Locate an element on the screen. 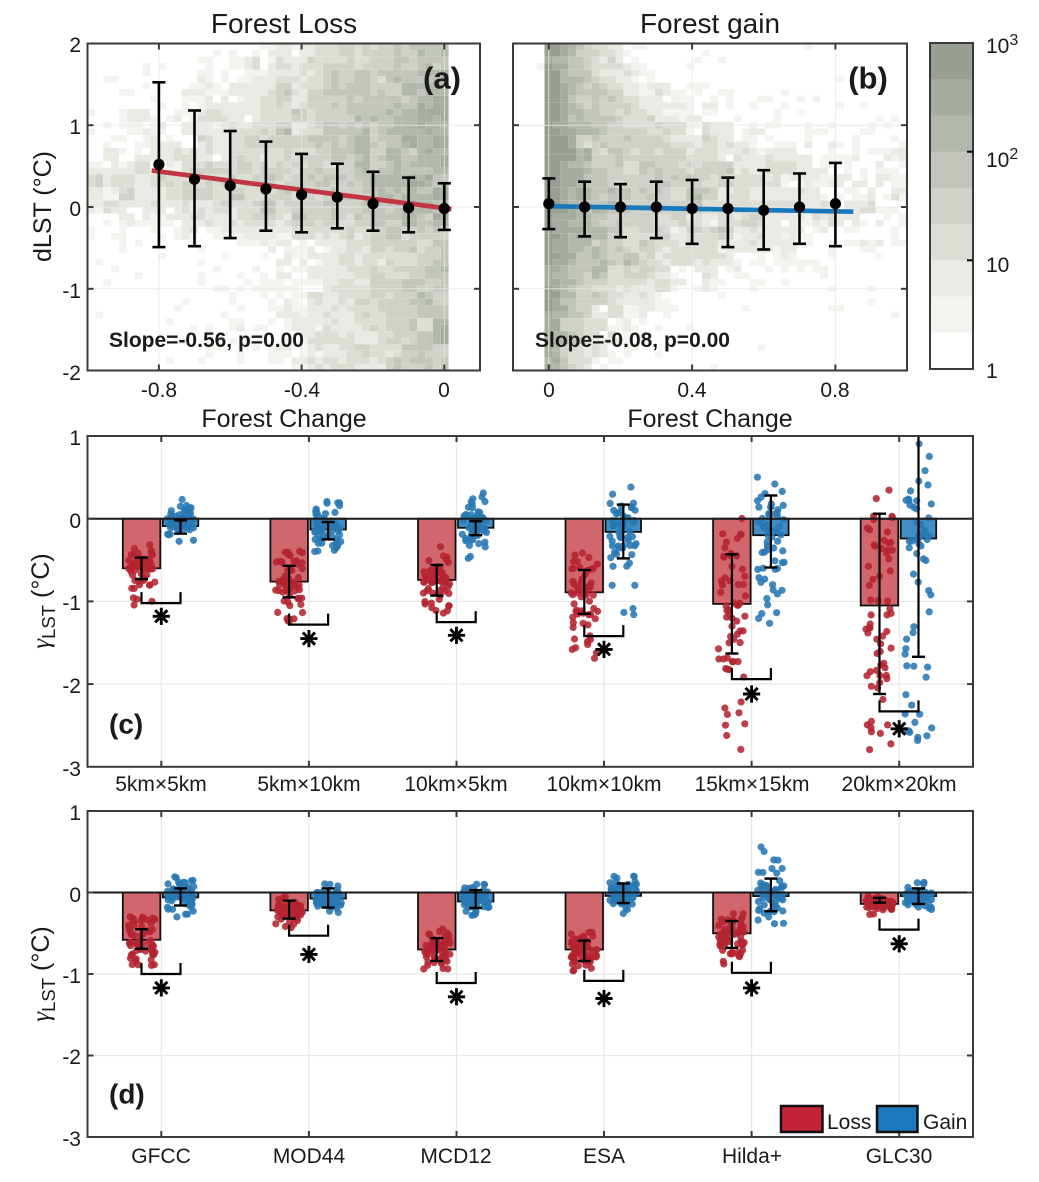 The width and height of the screenshot is (1039, 1182). svg-text: 10 is located at coordinates (997, 265).